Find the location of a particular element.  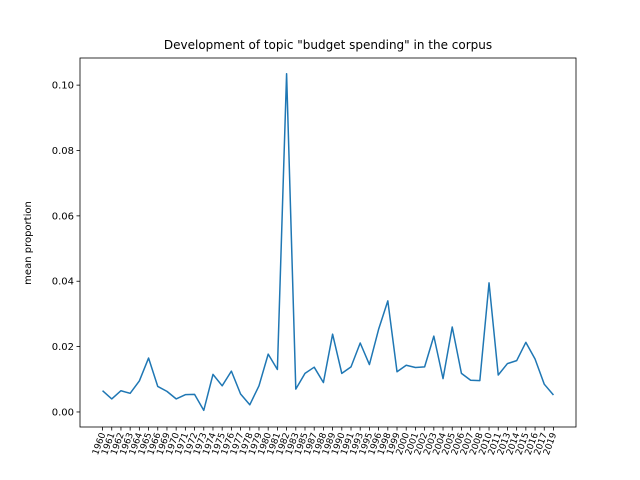

y-tick-label: 0.08 is located at coordinates (63, 151).